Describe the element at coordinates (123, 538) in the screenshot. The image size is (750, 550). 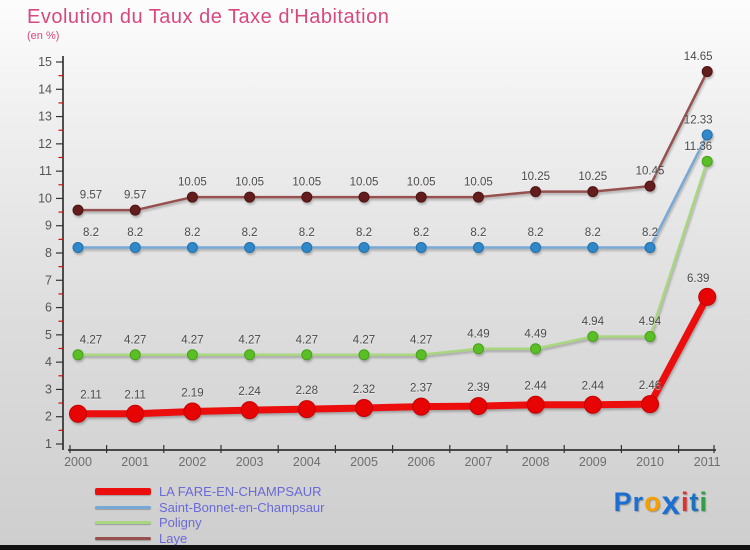
I see `legend-swatch-brown-line` at that location.